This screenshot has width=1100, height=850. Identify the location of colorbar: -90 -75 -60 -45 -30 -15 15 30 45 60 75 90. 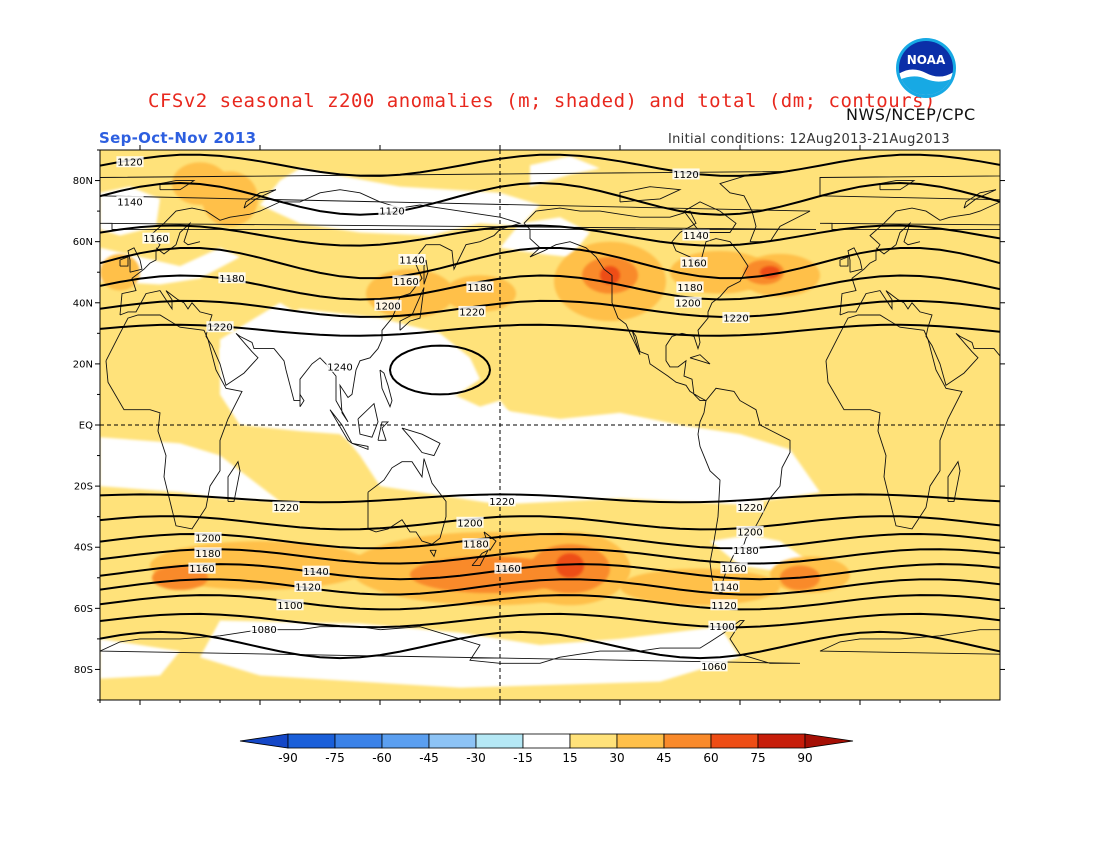
(546, 749).